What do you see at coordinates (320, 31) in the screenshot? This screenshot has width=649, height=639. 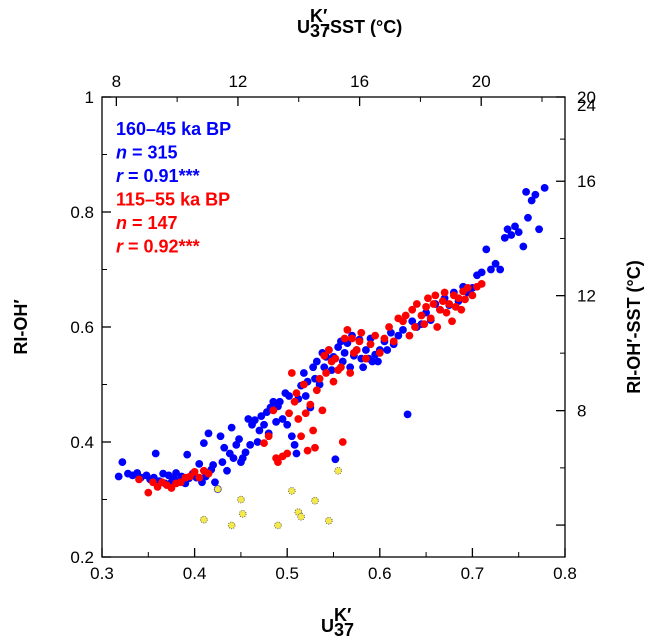 I see `top-axis-title-sub: 37` at bounding box center [320, 31].